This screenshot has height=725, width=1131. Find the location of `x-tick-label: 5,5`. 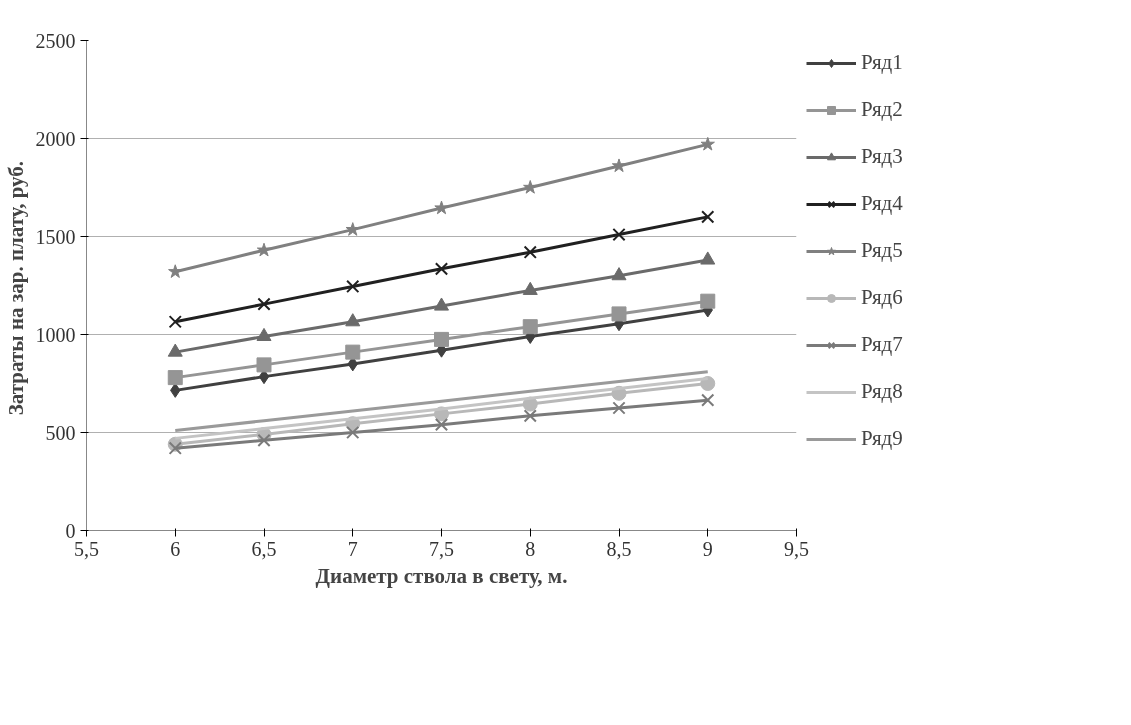

x-tick-label: 5,5 is located at coordinates (86, 548).